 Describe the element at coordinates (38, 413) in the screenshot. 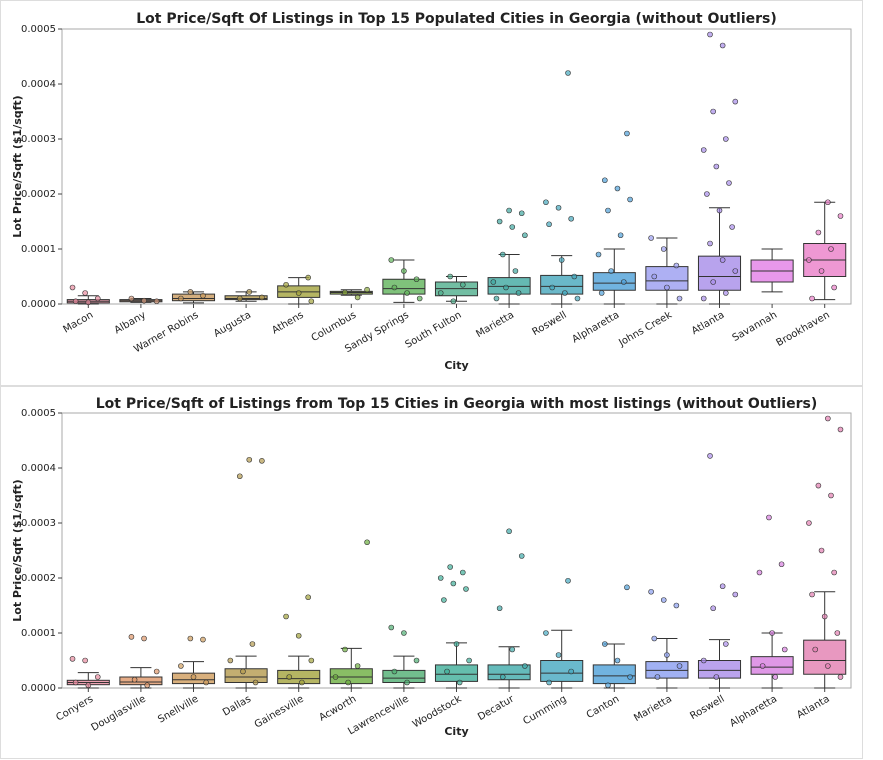

I see `y-tick-label: 0.0005` at that location.